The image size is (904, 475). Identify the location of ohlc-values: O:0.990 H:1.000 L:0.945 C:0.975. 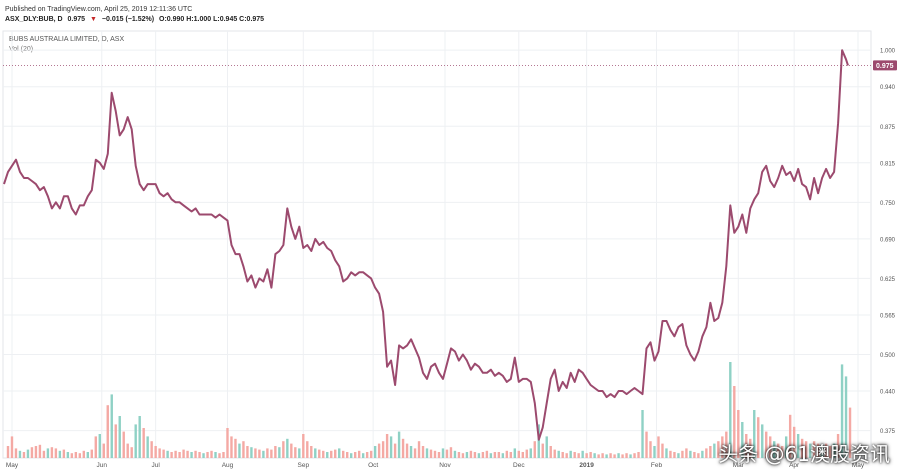
(212, 19).